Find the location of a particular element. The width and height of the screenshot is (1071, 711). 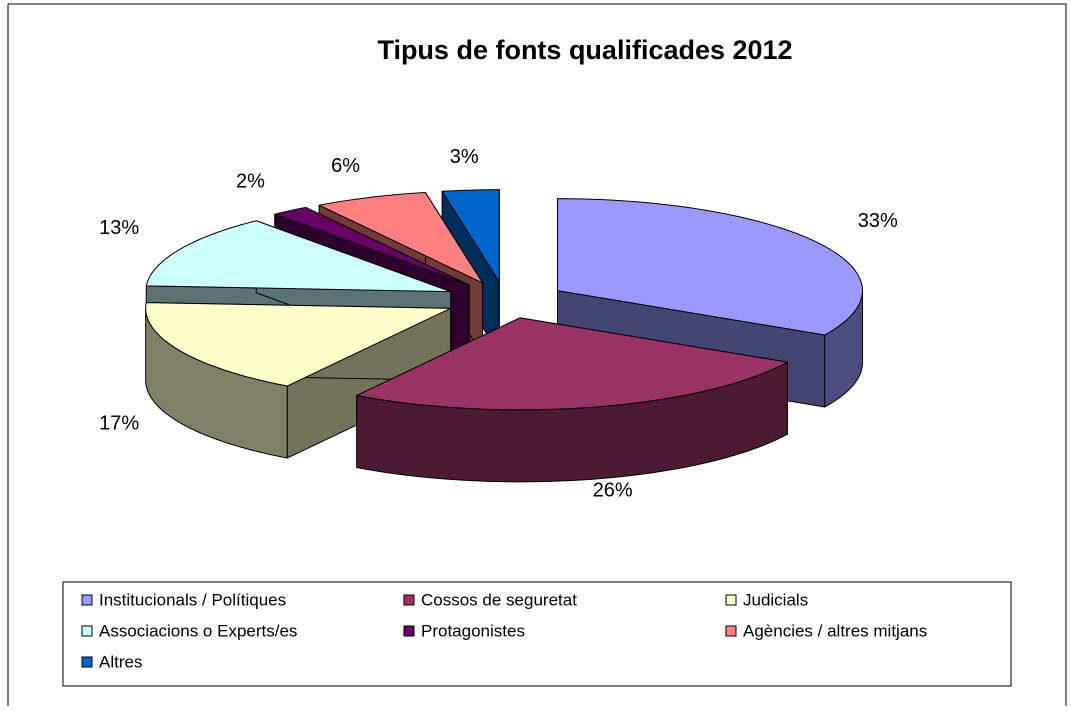

data-label: 2% is located at coordinates (250, 182).